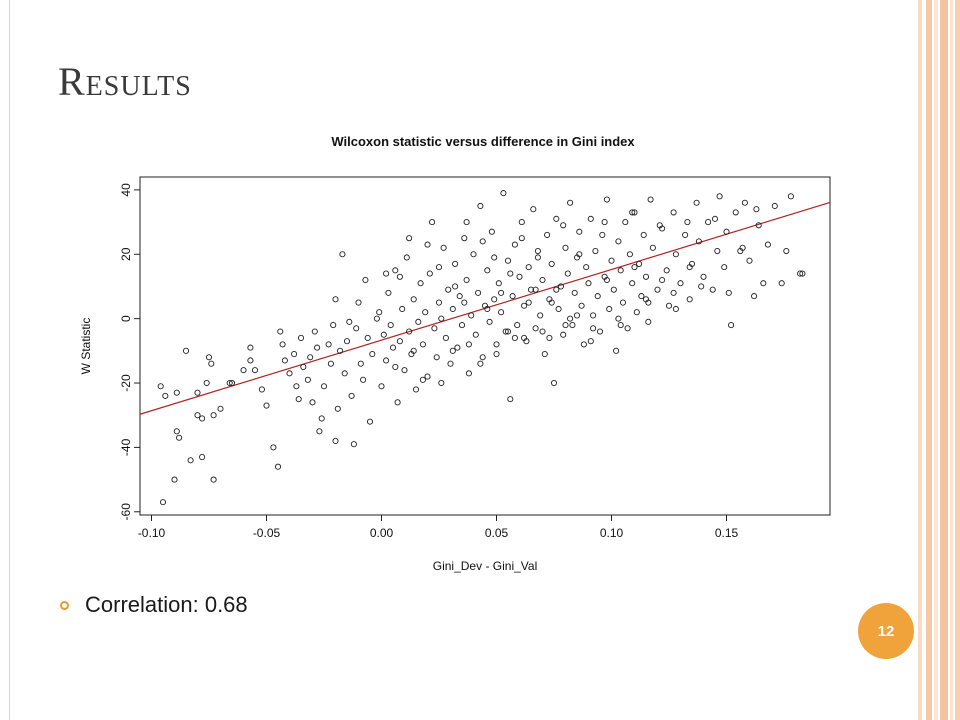  Describe the element at coordinates (382, 533) in the screenshot. I see `x-tick-label: 0.00` at that location.